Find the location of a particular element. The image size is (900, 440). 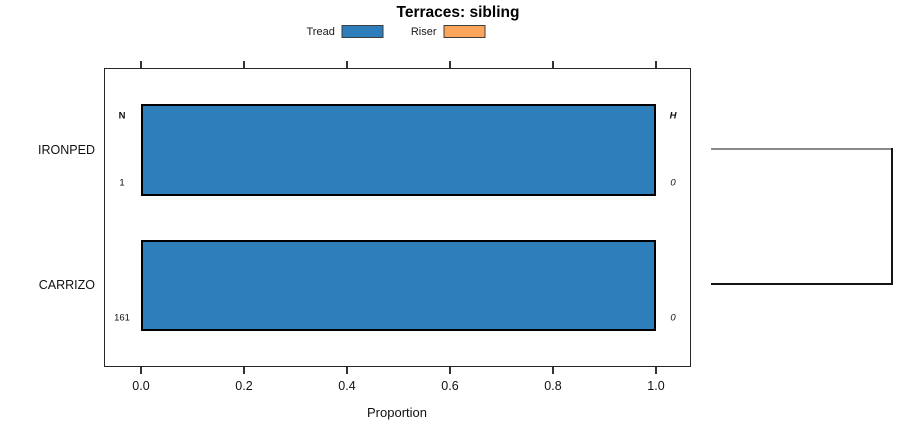

x-tick-label: 0.2 is located at coordinates (244, 386).